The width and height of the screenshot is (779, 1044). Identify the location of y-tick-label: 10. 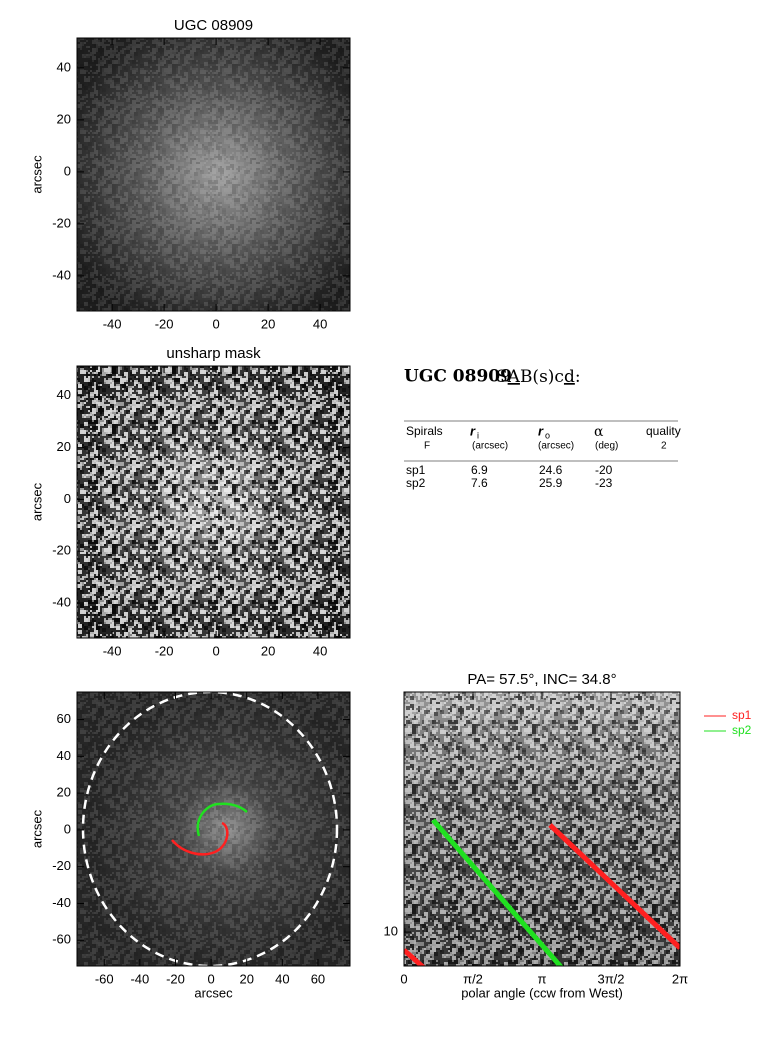
(391, 931).